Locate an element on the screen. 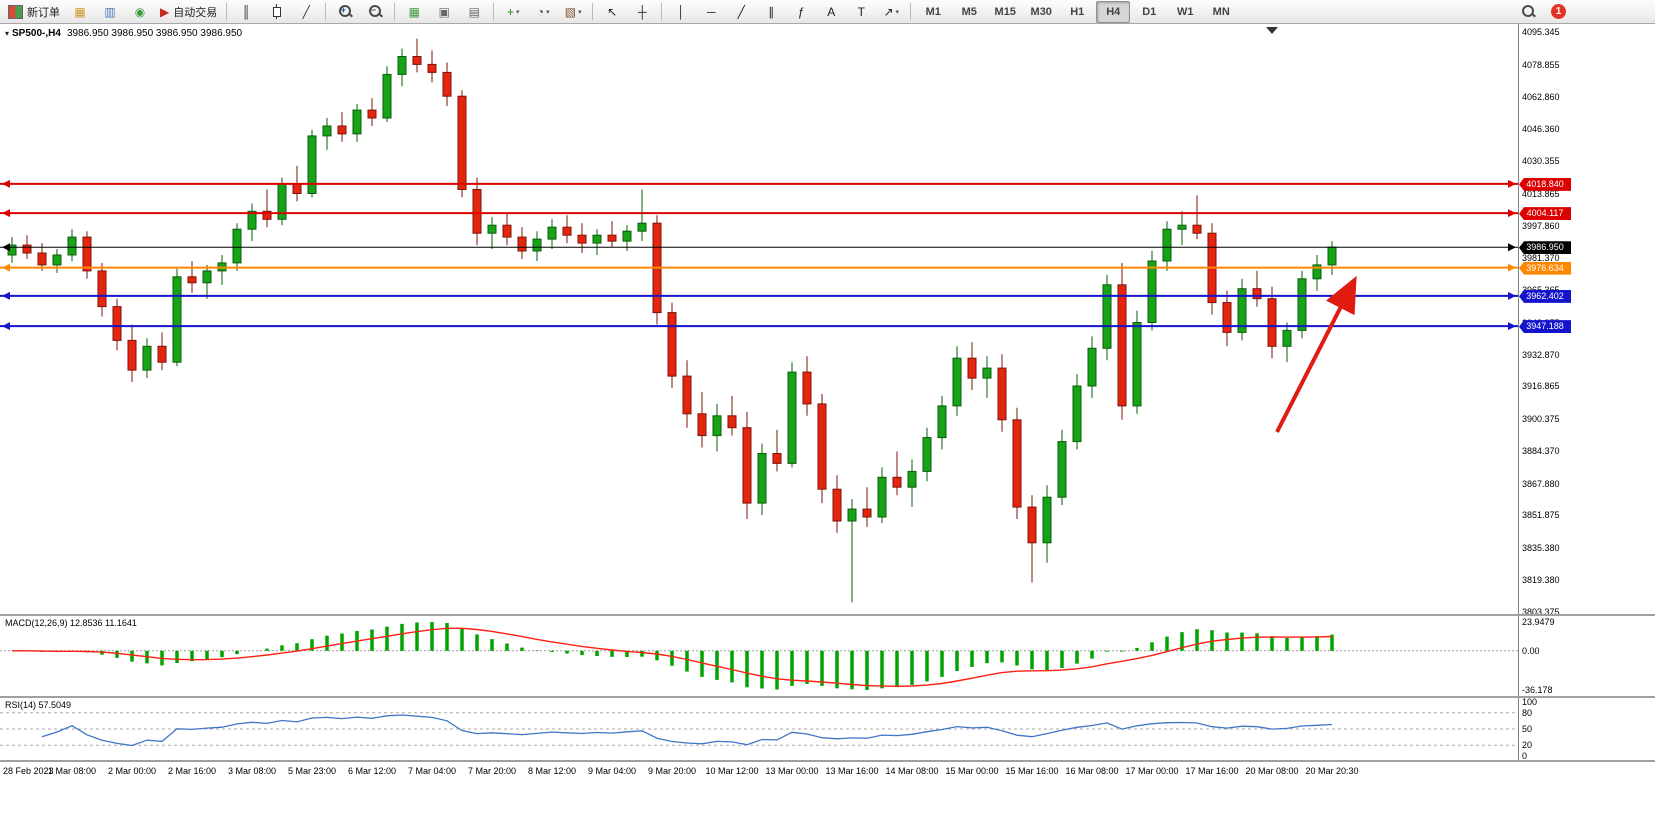  navigator-button: ◉ is located at coordinates (140, 12).